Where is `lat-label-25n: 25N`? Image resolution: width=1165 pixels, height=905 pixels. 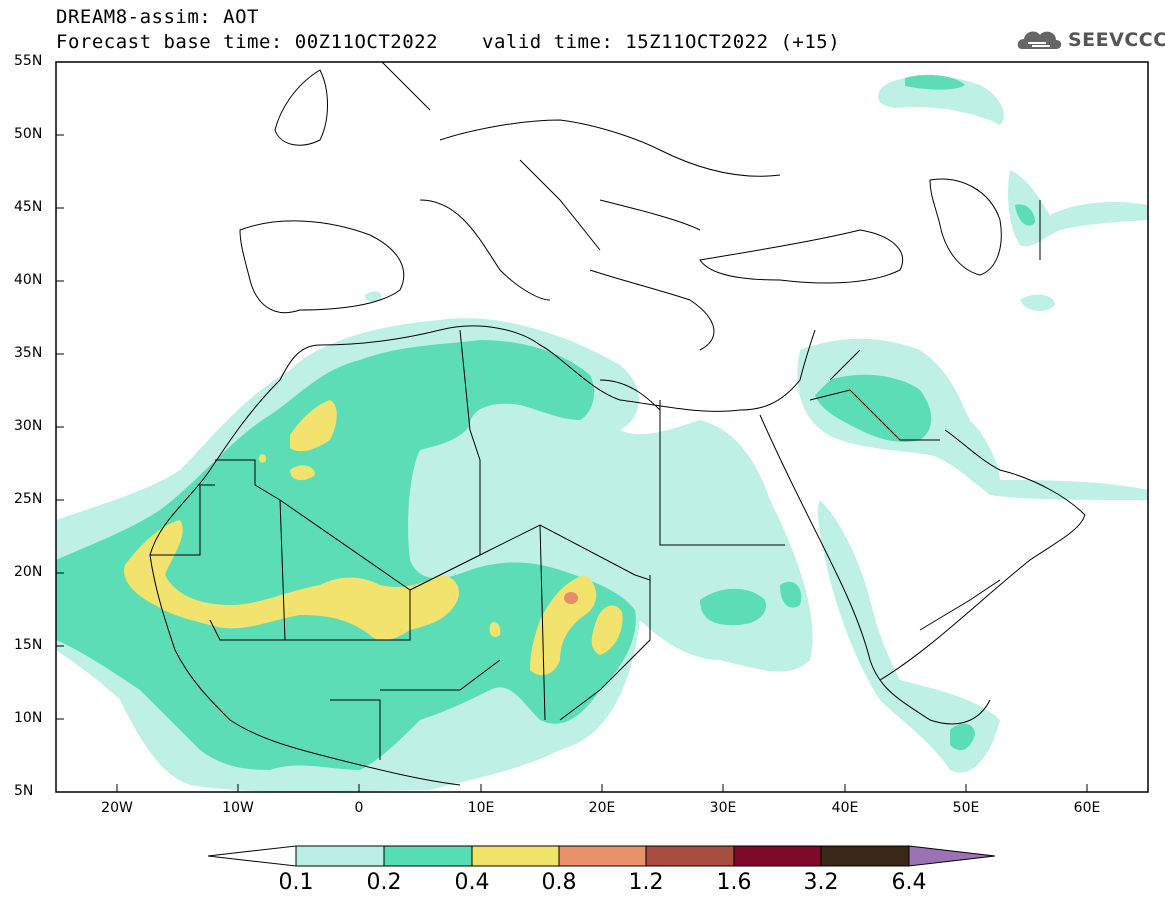
lat-label-25n: 25N is located at coordinates (28, 499).